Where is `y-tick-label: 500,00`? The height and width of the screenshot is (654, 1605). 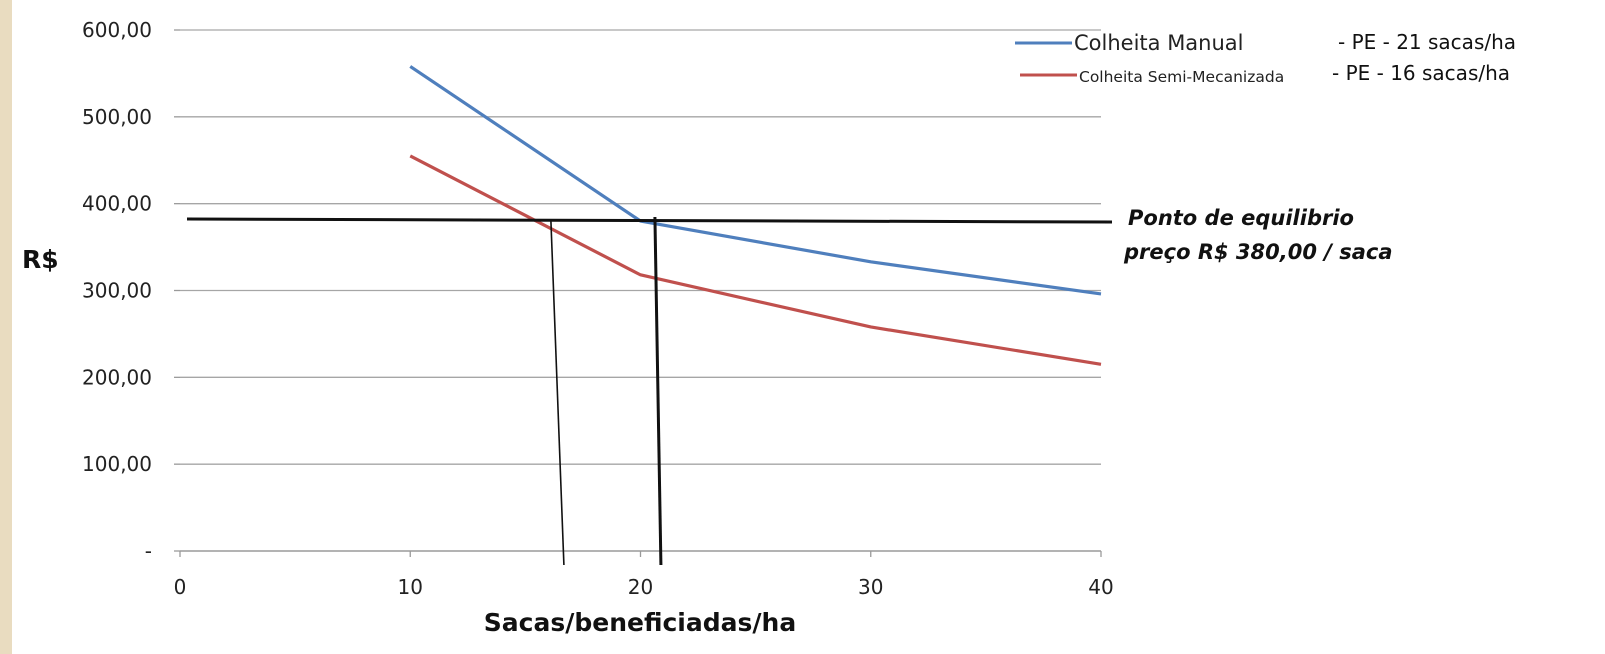
y-tick-label: 500,00 is located at coordinates (117, 117).